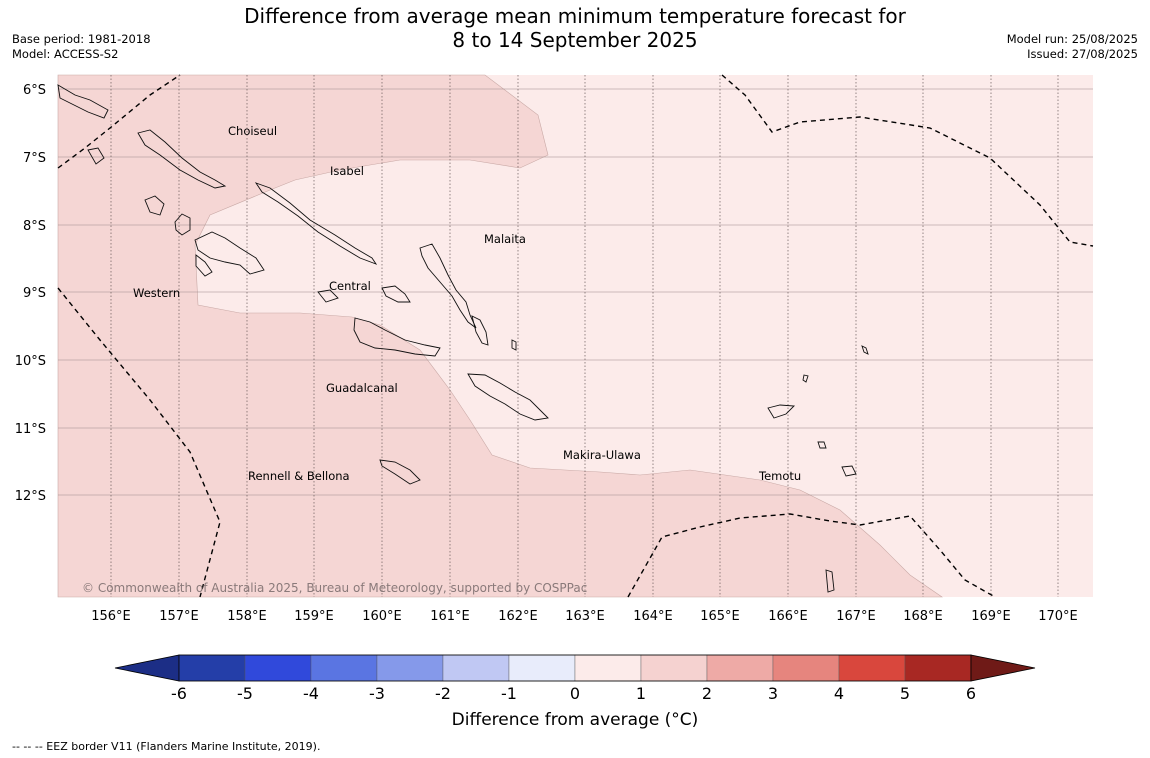 The height and width of the screenshot is (758, 1150). What do you see at coordinates (1082, 54) in the screenshot?
I see `issued-date: Issued: 27/08/2025` at bounding box center [1082, 54].